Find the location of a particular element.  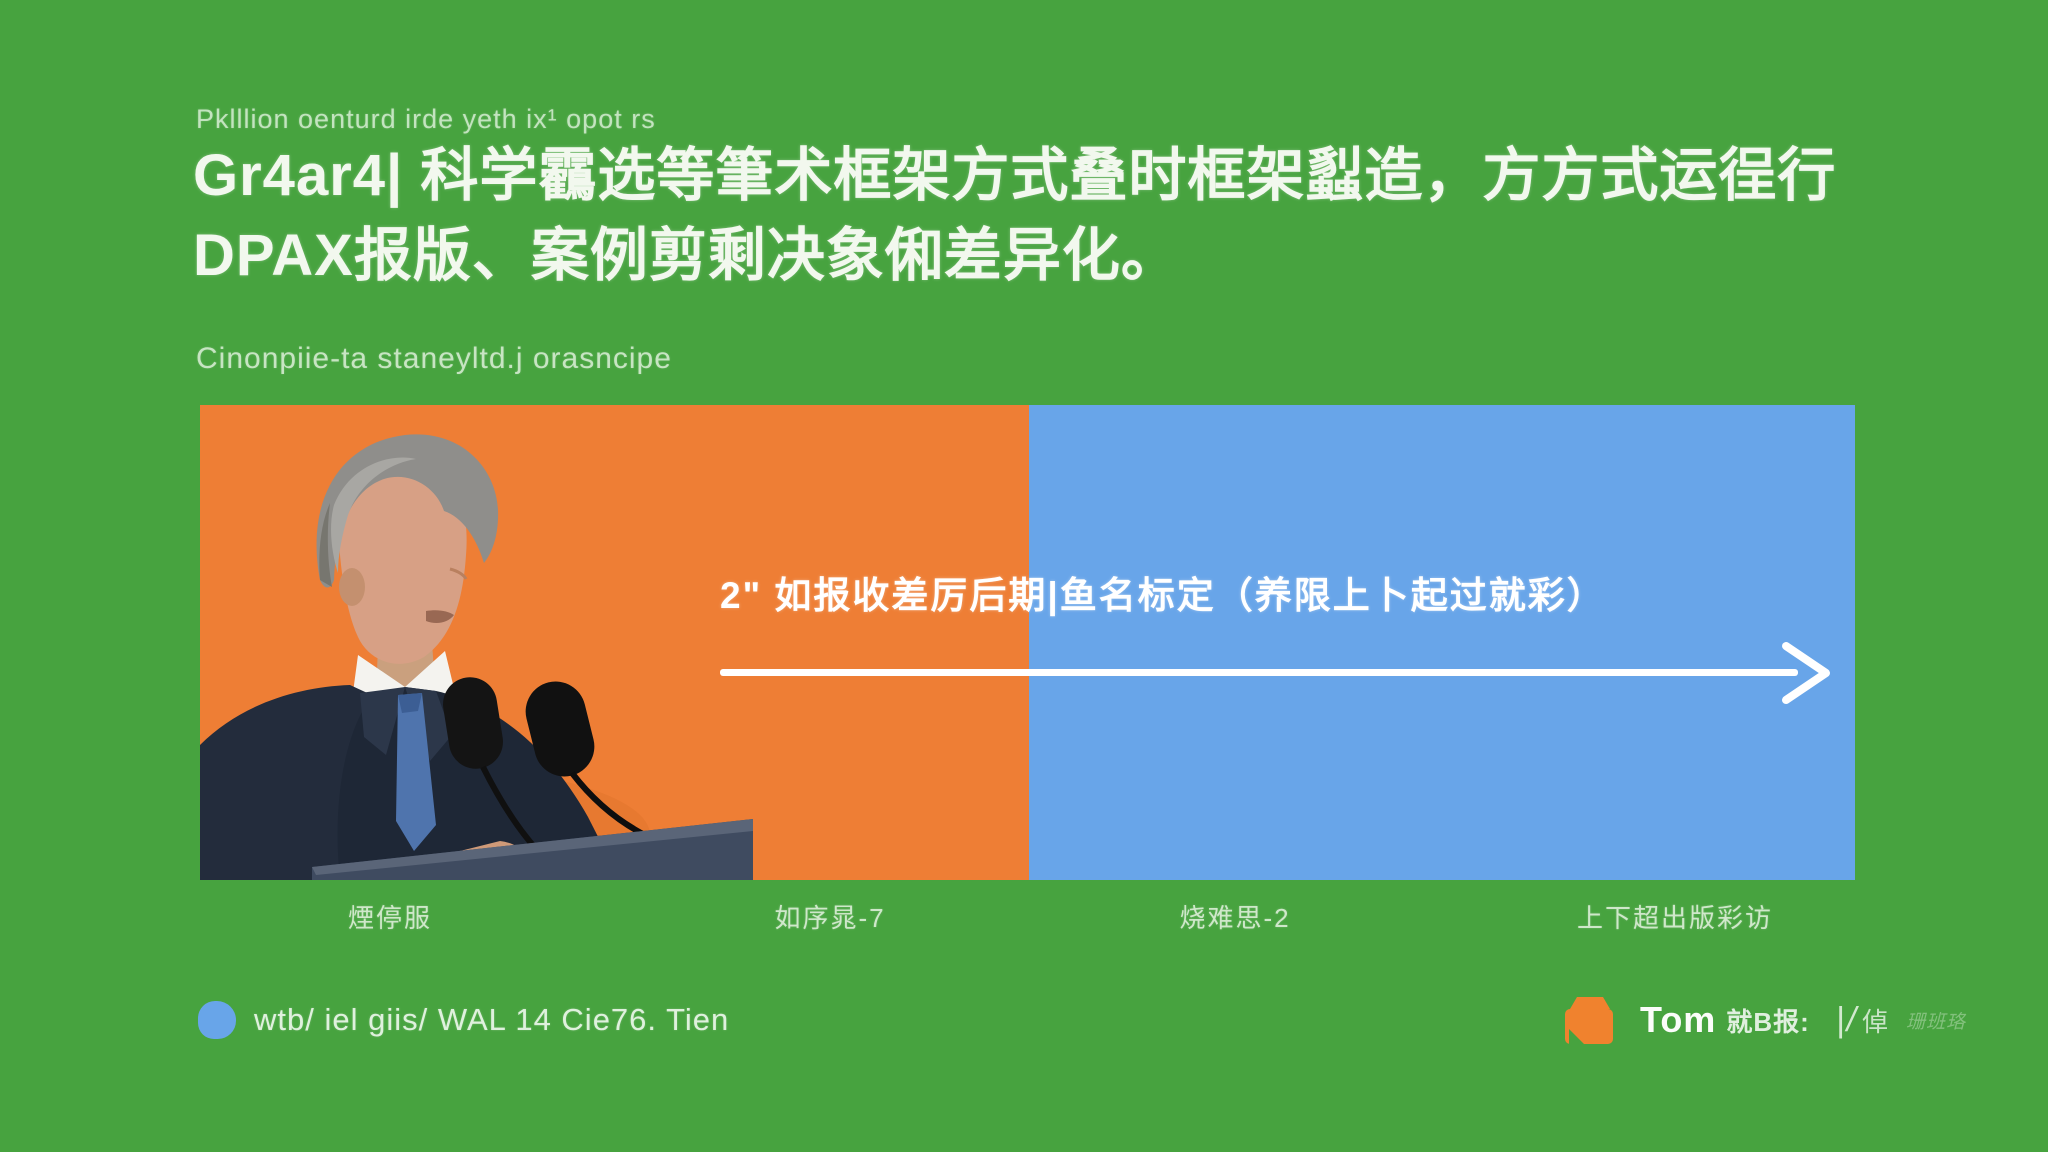

axis-label-1: 煙停服 is located at coordinates (390, 918).